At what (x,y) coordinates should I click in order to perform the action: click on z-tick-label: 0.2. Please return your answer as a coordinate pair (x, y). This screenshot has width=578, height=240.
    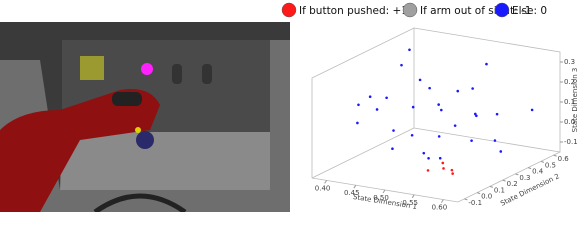
    Looking at the image, I should click on (569, 82).